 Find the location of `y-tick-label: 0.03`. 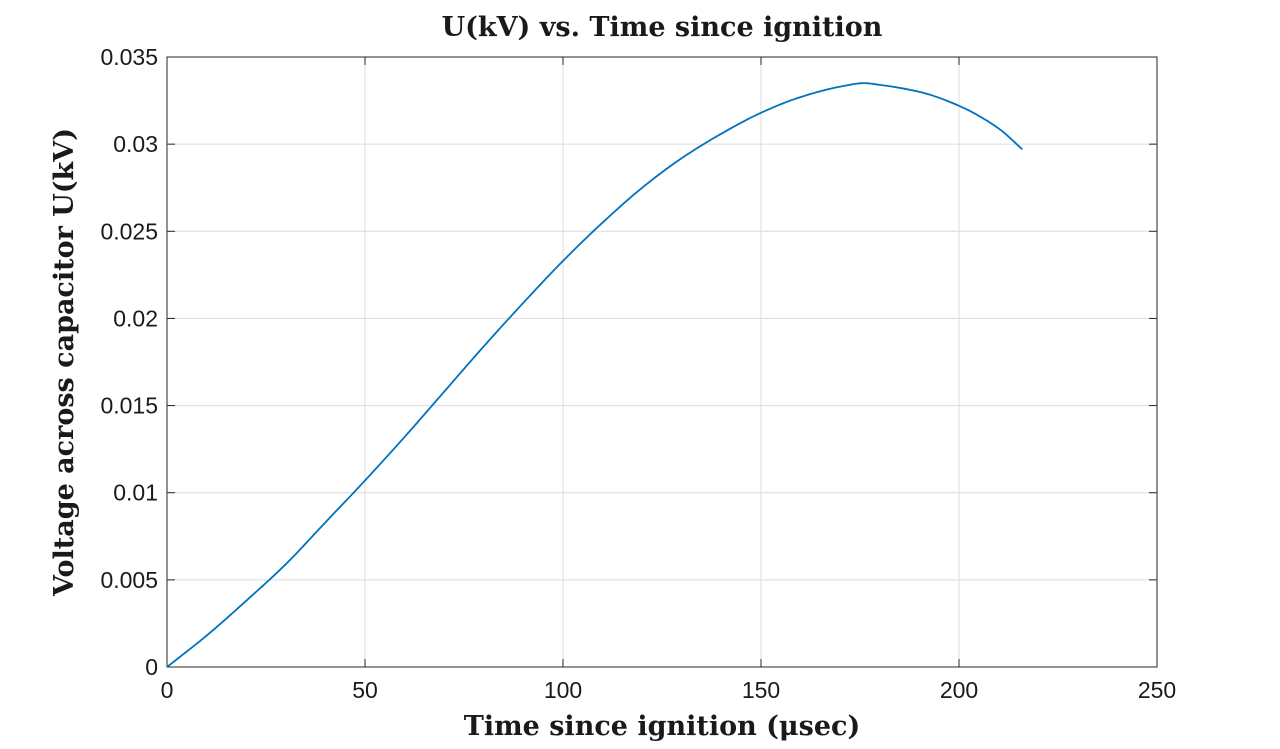

y-tick-label: 0.03 is located at coordinates (135, 144).